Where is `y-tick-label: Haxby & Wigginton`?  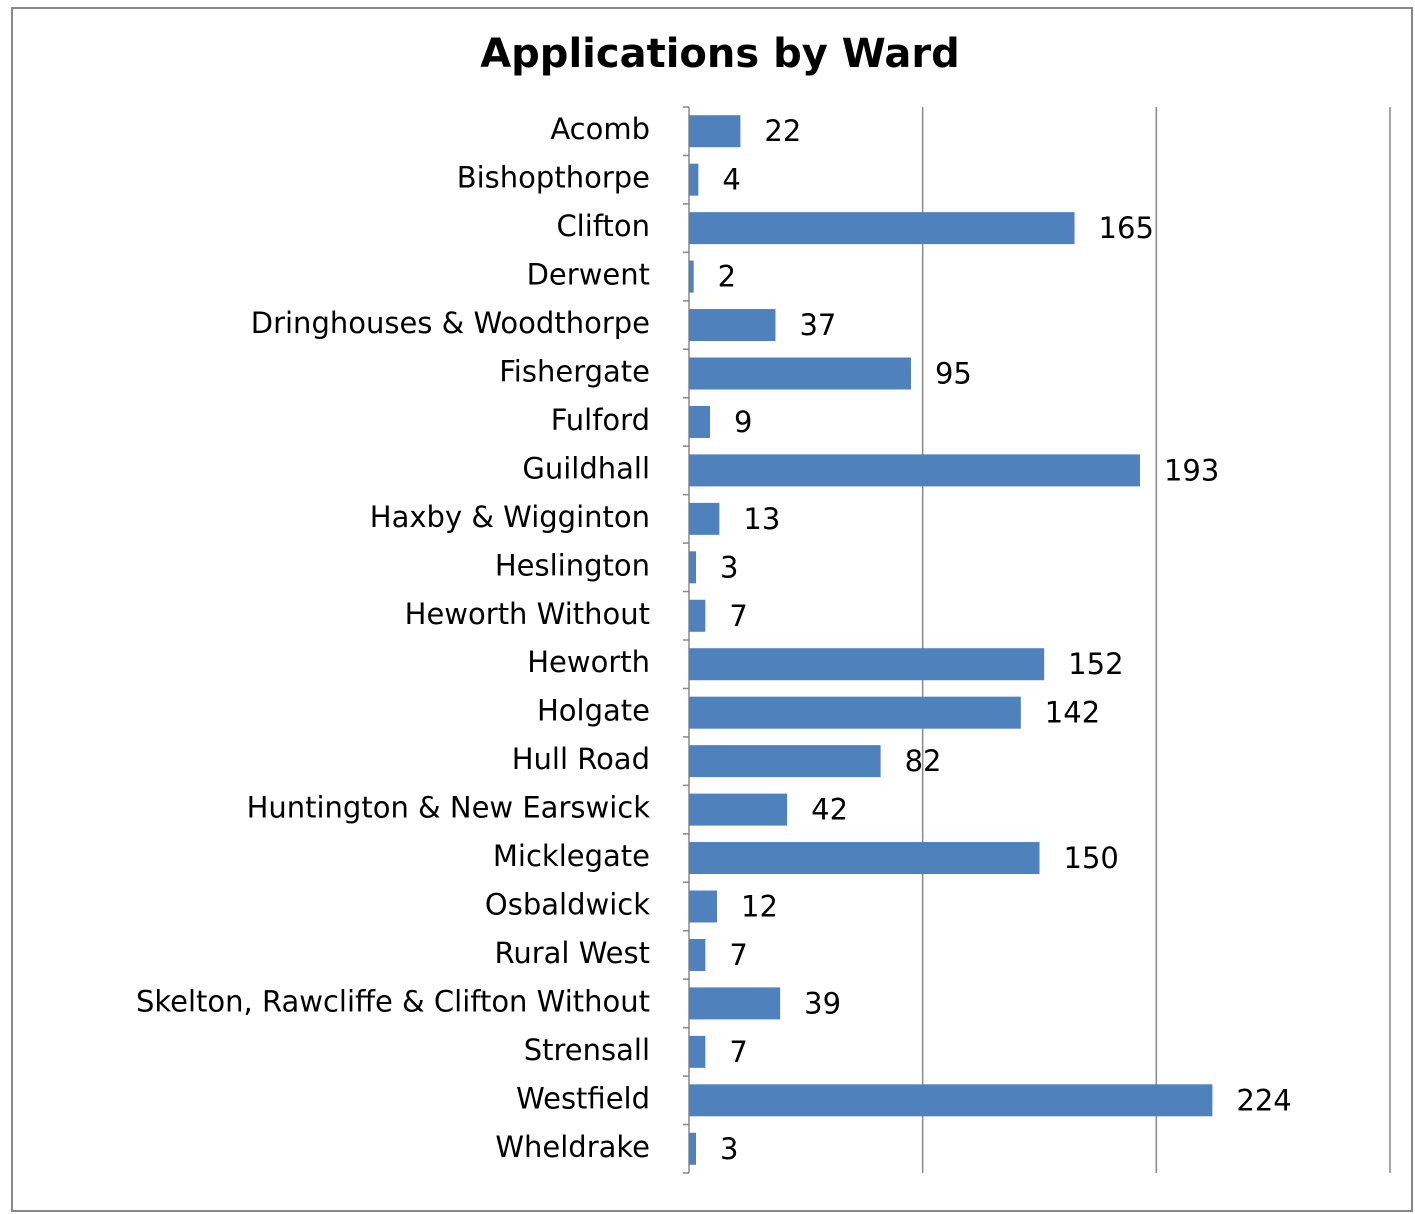 y-tick-label: Haxby & Wigginton is located at coordinates (510, 517).